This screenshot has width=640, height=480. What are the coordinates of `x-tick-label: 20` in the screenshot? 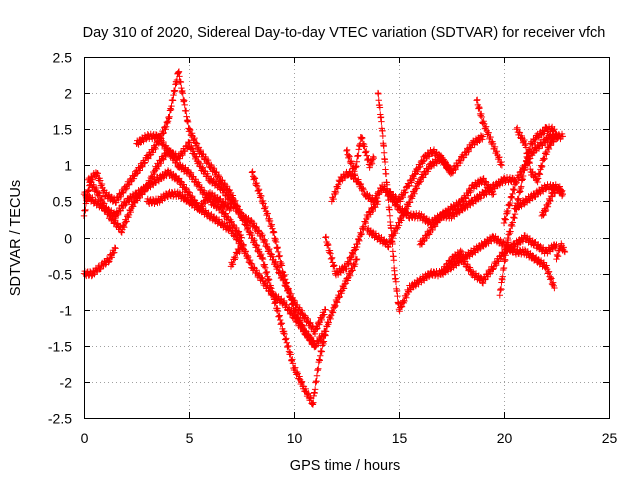 It's located at (505, 438).